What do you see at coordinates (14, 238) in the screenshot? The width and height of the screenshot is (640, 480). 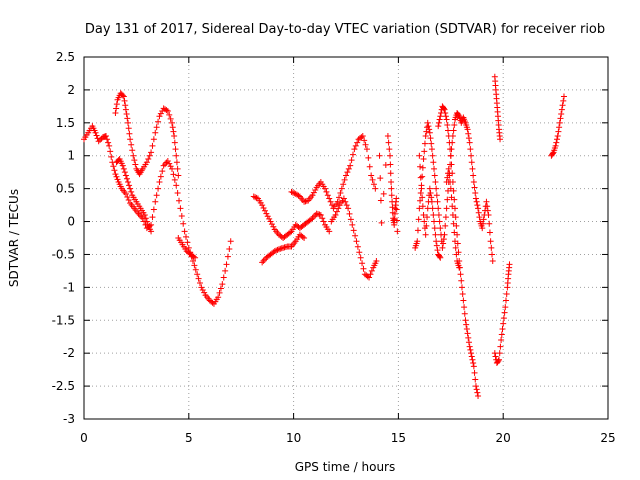 I see `y-axis-label: SDTVAR / TECUs` at bounding box center [14, 238].